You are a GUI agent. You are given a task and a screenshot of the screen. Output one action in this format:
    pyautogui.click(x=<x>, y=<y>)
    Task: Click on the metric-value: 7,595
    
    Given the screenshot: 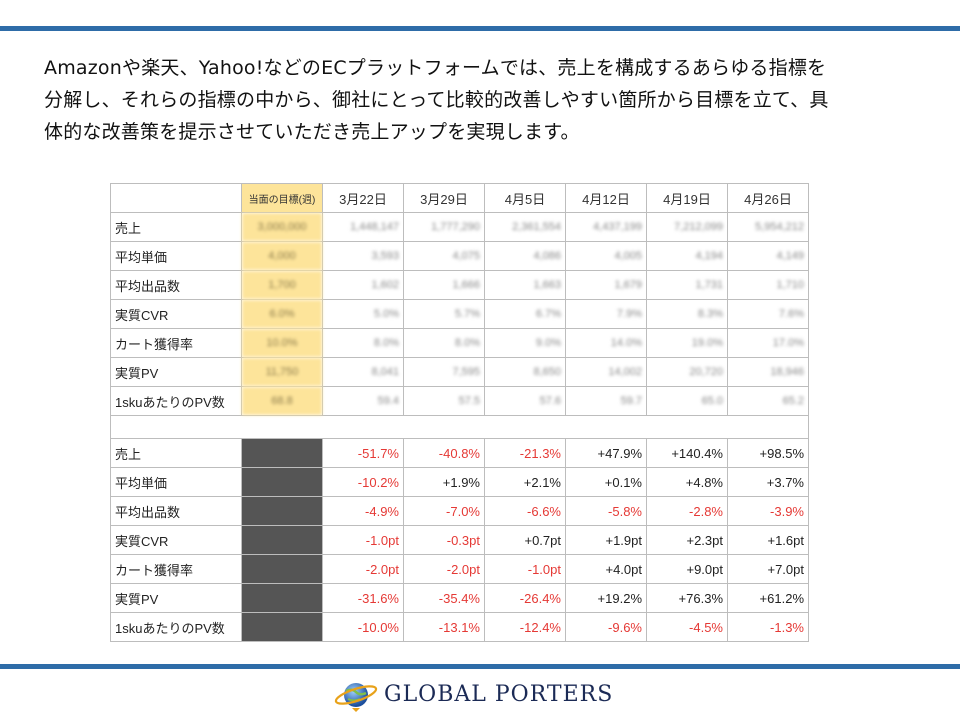 What is the action you would take?
    pyautogui.click(x=444, y=372)
    